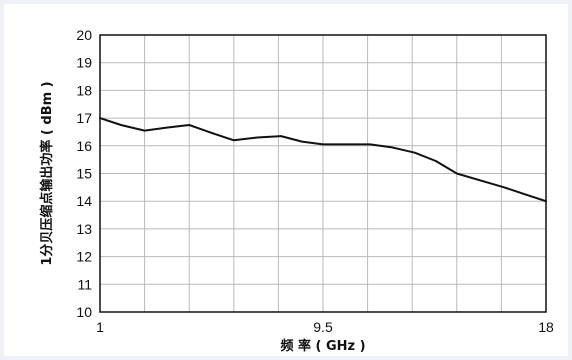  Describe the element at coordinates (84, 118) in the screenshot. I see `y-tick-label: 17` at that location.